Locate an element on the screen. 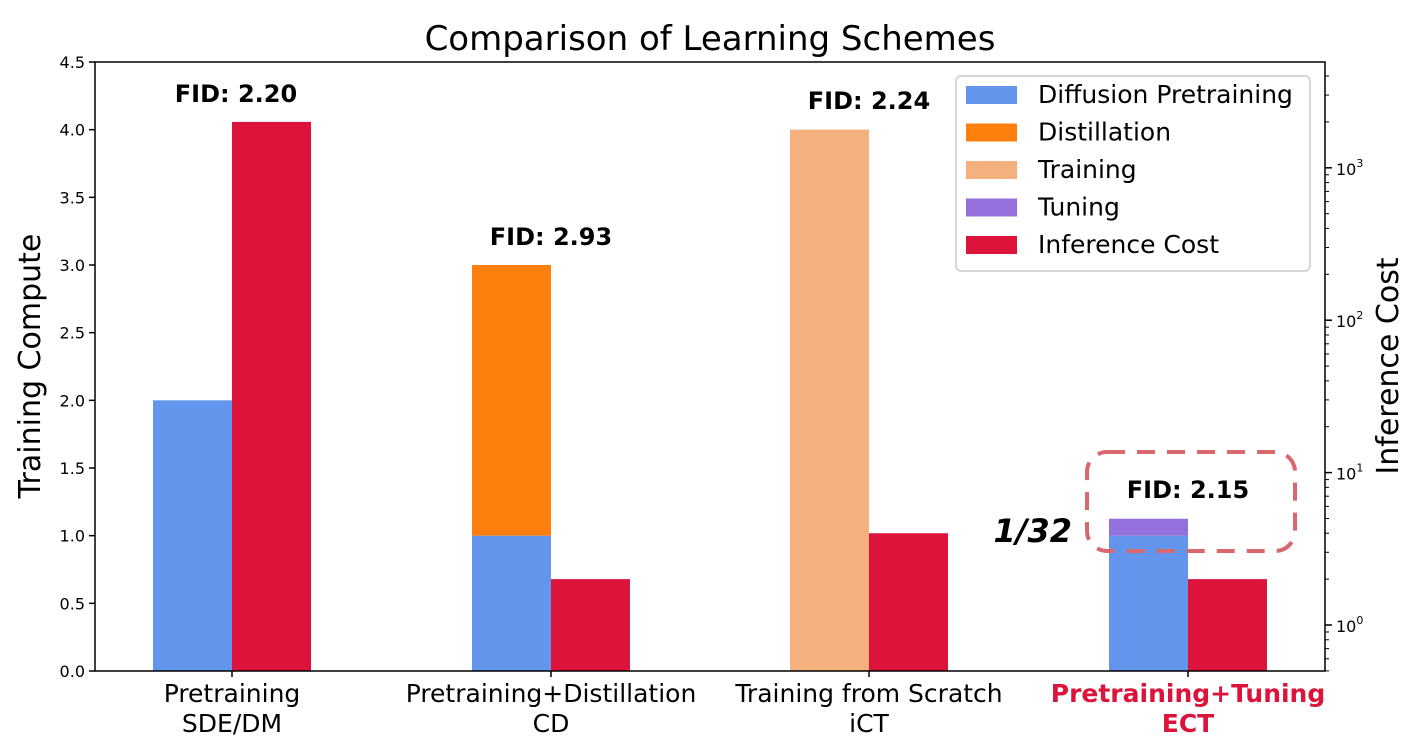 This screenshot has width=1424, height=756. y-tick-label: 3.5 is located at coordinates (72, 197).